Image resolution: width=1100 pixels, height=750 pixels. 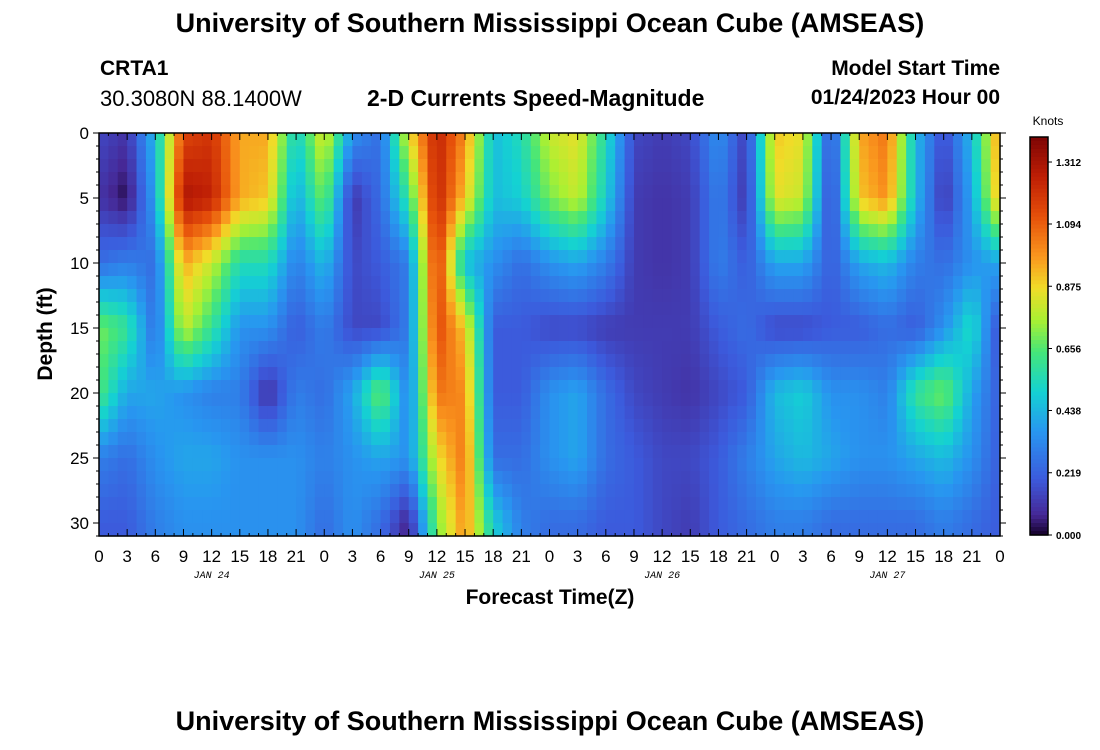 I want to click on model-start-label: Model Start Time, so click(x=915, y=68).